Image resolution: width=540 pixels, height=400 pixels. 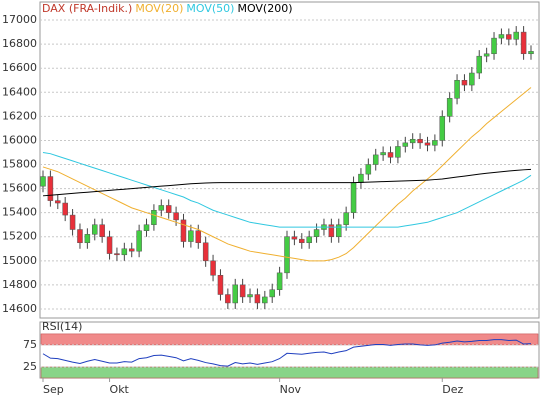 I want to click on legend-entry: MOV(200), so click(x=264, y=8).